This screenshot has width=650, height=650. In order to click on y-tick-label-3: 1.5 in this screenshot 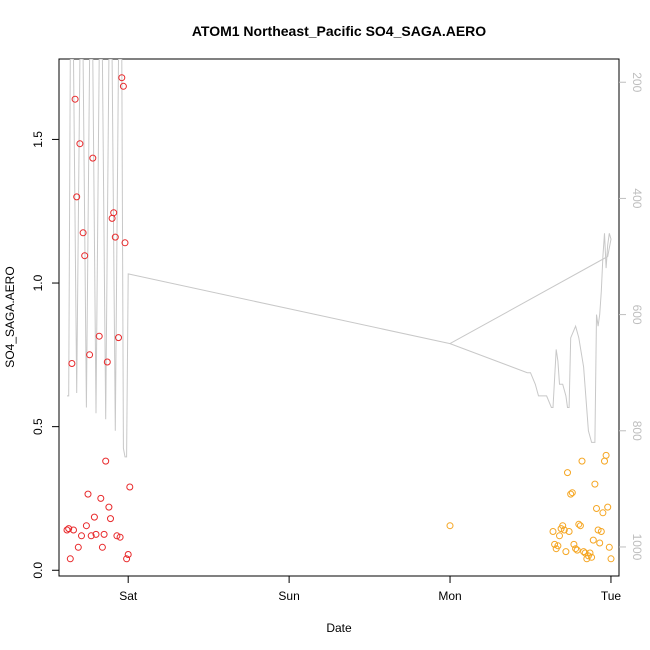, I will do `click(38, 139)`.